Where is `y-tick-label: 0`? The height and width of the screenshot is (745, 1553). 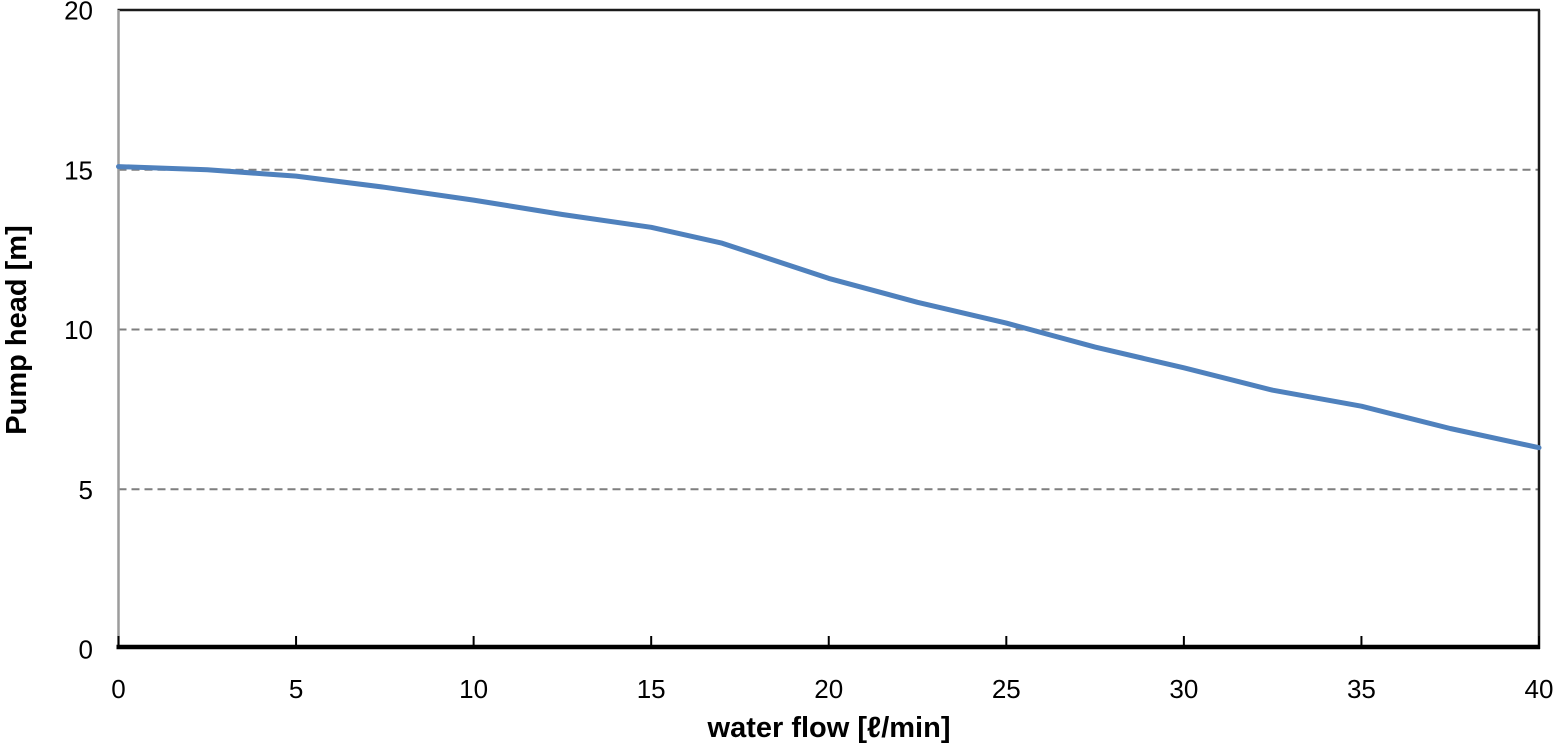 y-tick-label: 0 is located at coordinates (86, 650).